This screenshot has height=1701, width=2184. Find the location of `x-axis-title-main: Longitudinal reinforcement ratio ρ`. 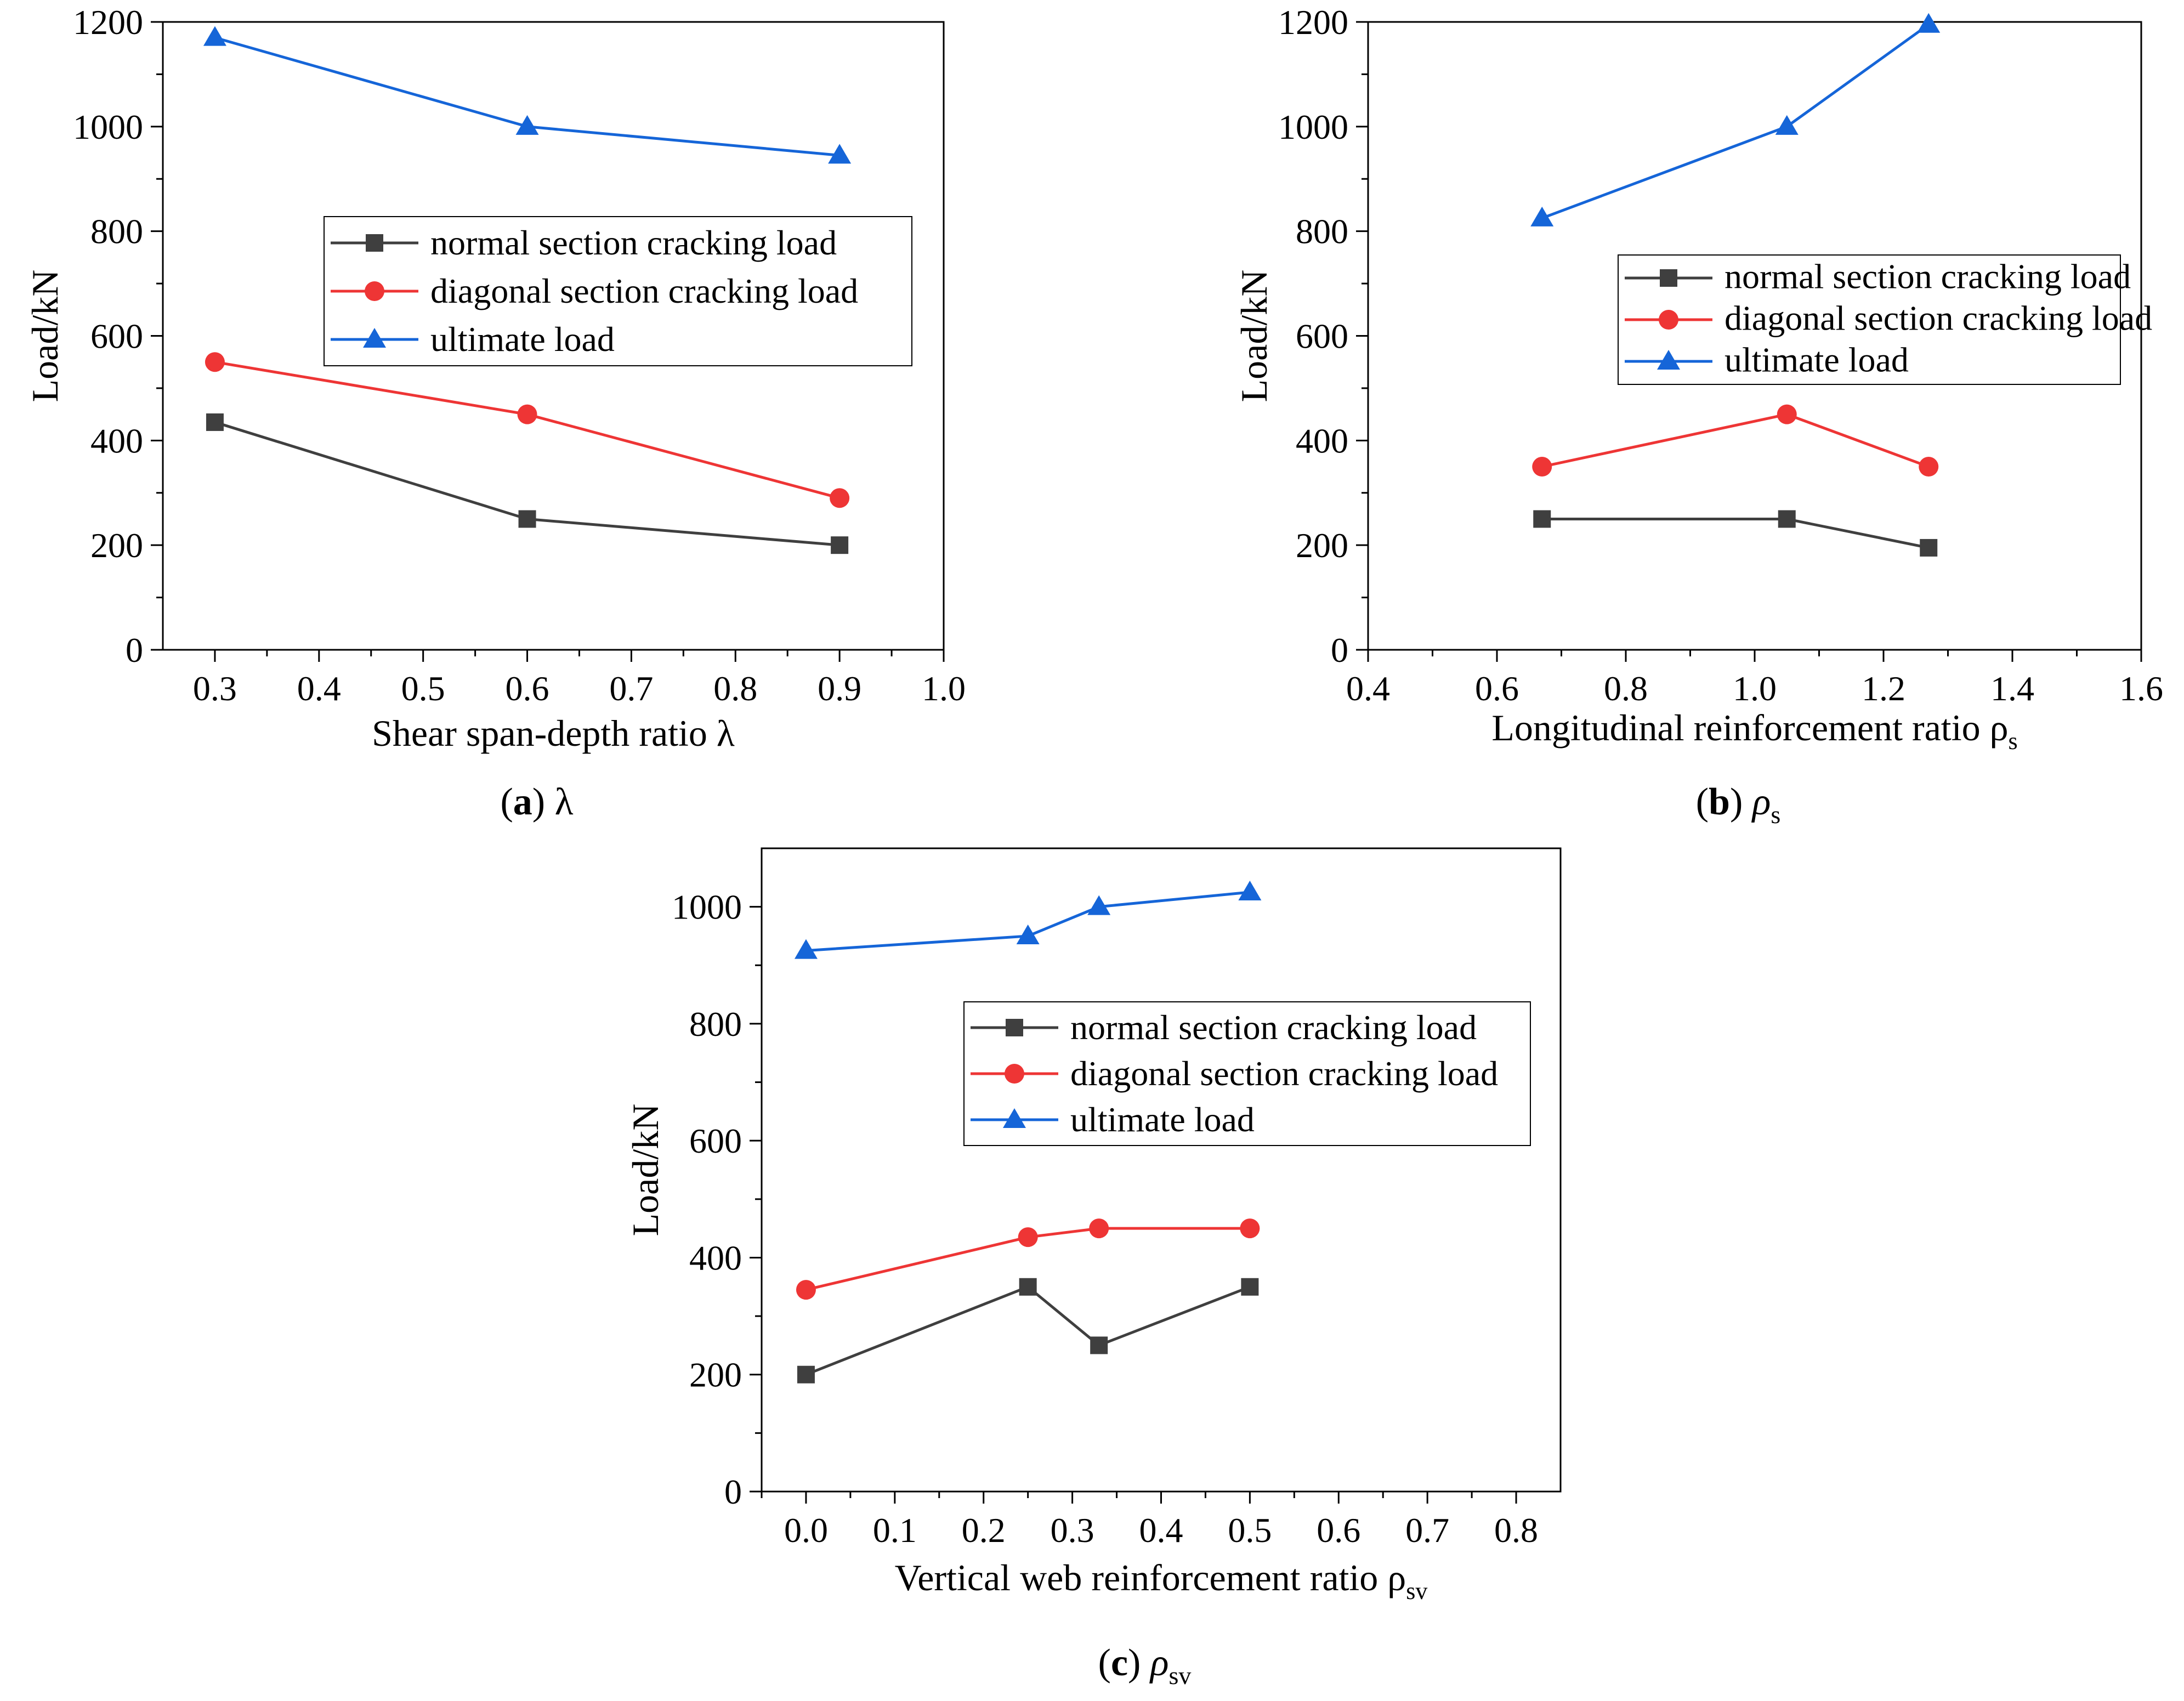

x-axis-title-main: Longitudinal reinforcement ratio ρ is located at coordinates (1750, 728).